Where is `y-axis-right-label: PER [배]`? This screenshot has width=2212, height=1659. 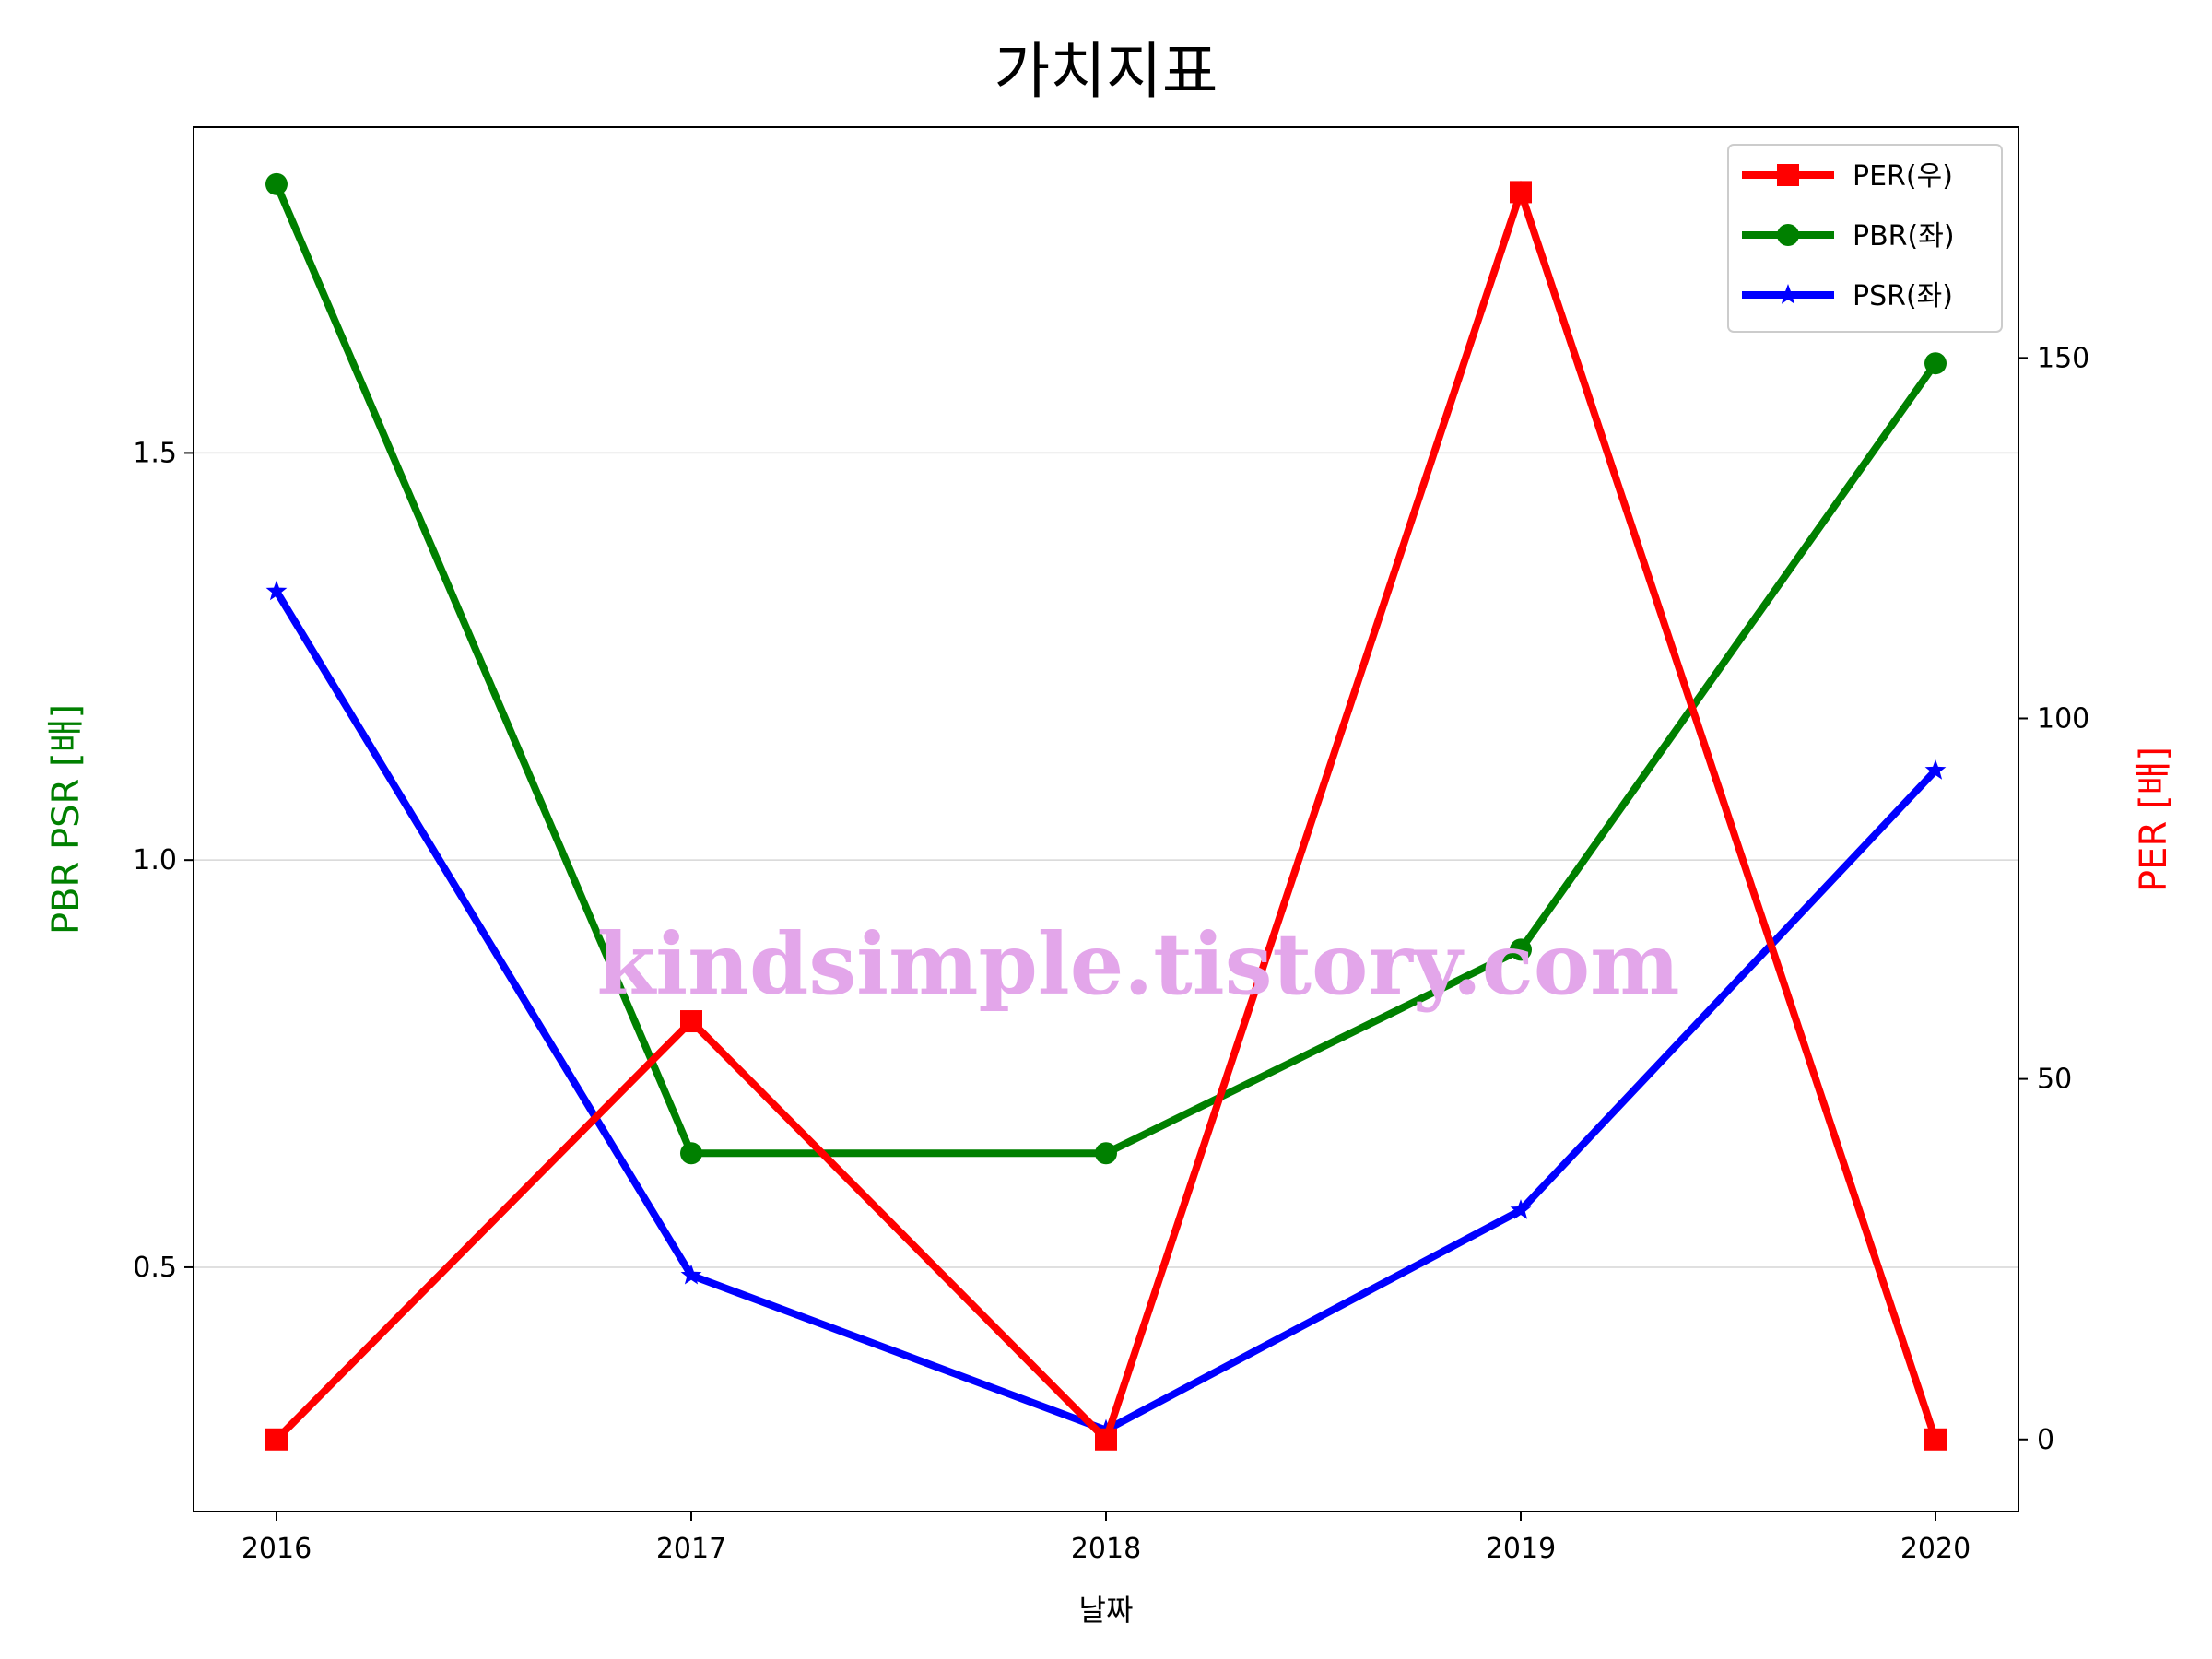
y-axis-right-label: PER [배] is located at coordinates (2154, 819).